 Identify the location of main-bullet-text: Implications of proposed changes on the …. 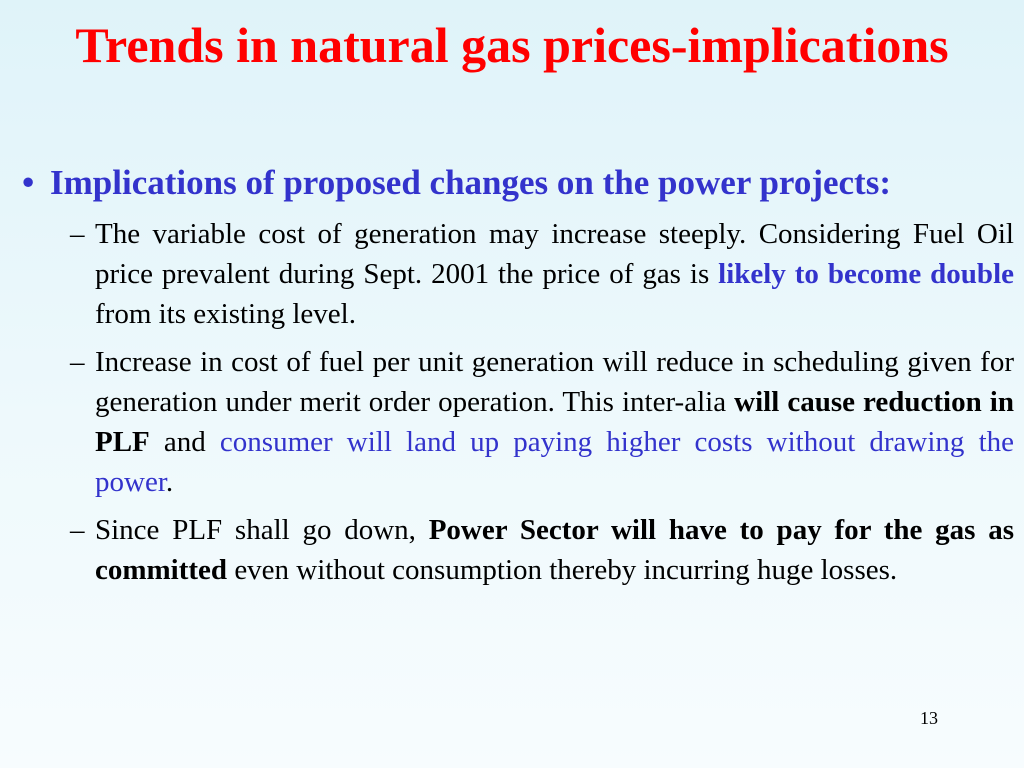
(470, 182).